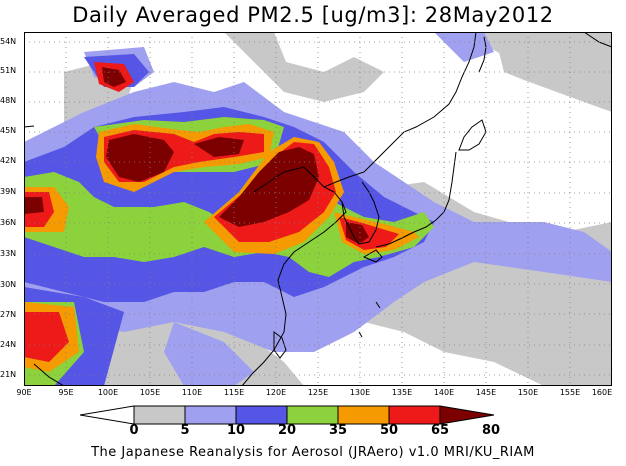 This screenshot has height=466, width=626. Describe the element at coordinates (467, 415) in the screenshot. I see `colorbar-arrow-high` at that location.